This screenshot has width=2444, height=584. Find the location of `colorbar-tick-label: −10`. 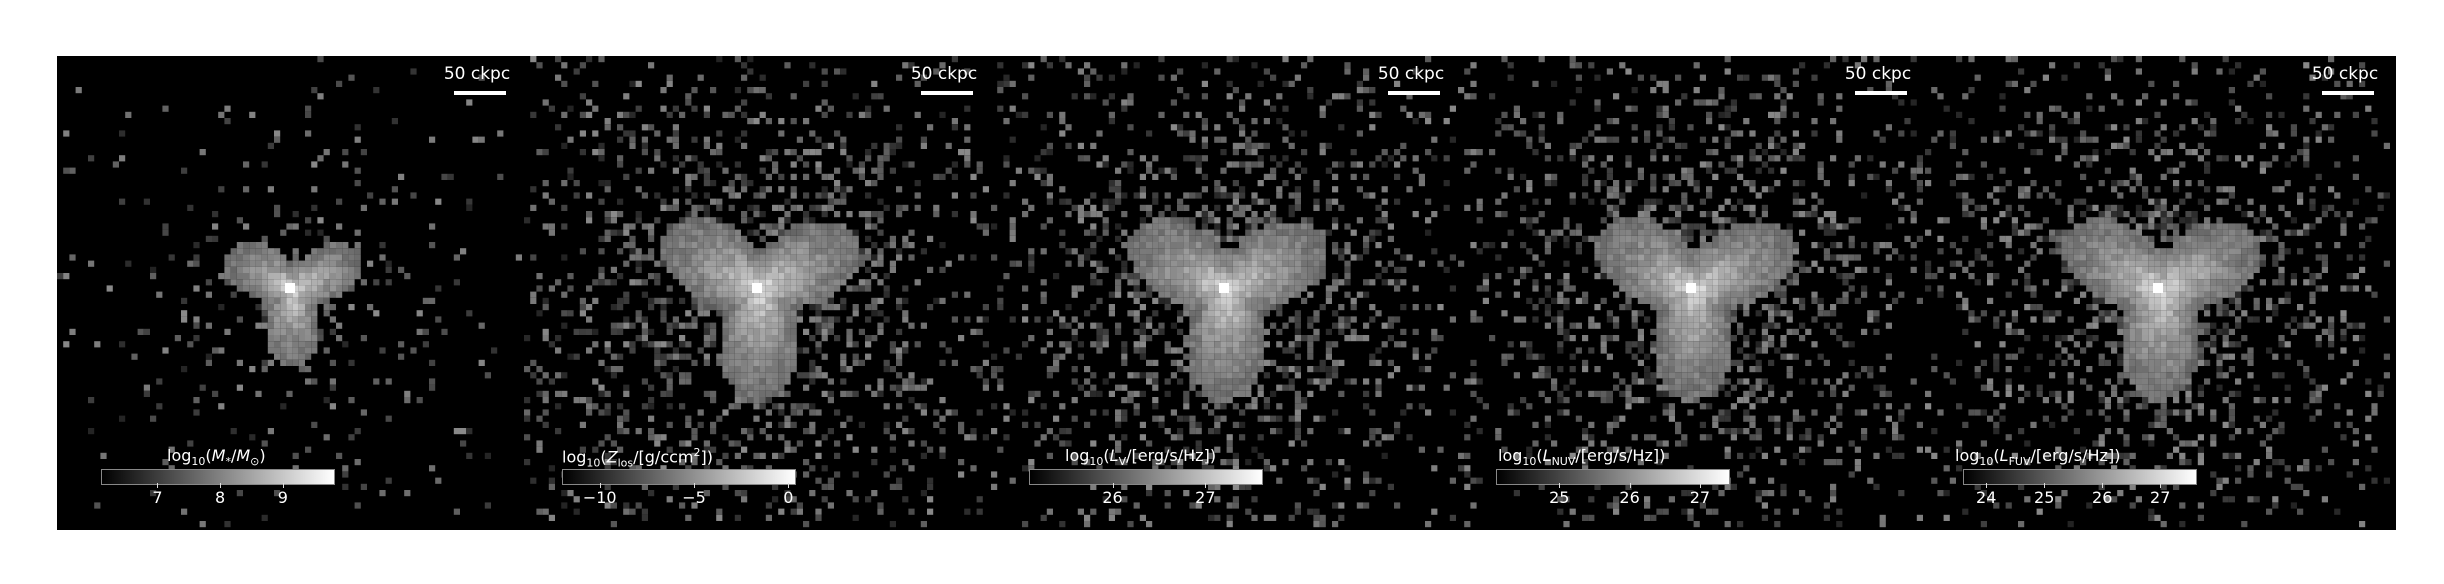

colorbar-tick-label: −10 is located at coordinates (599, 497).